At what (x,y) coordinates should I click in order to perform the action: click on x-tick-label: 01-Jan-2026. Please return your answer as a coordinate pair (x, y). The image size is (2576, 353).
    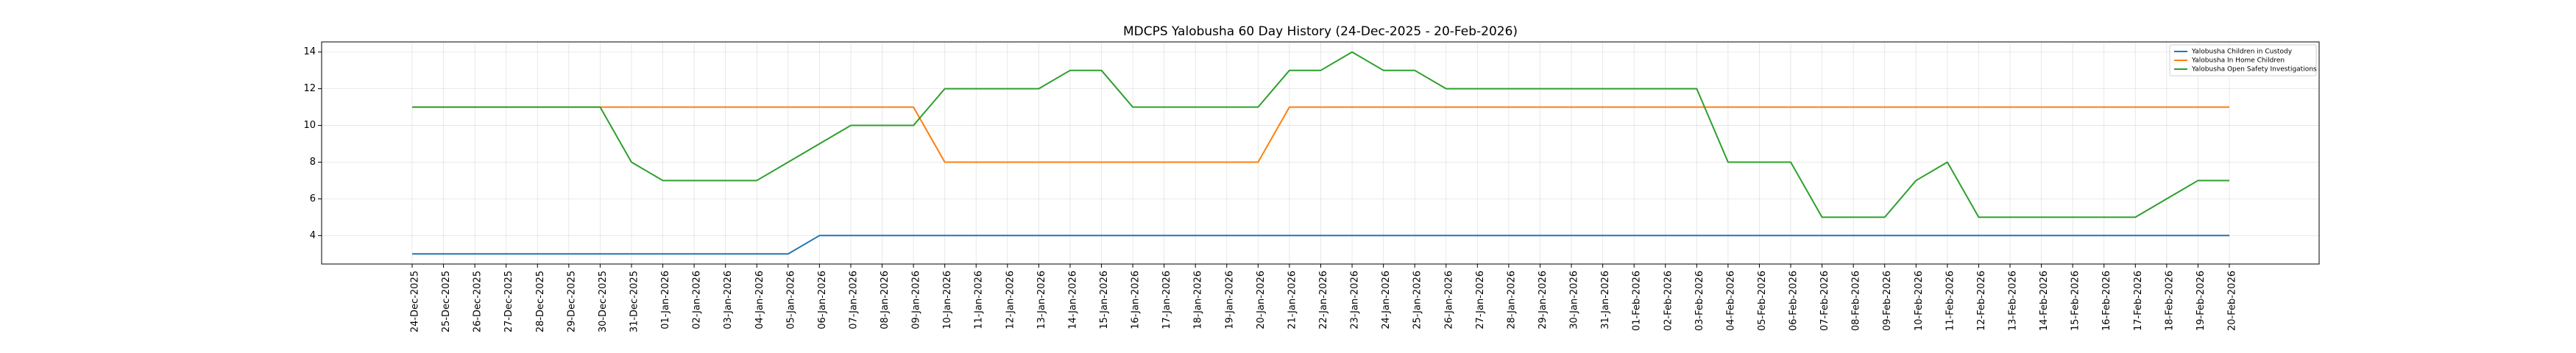
    Looking at the image, I should click on (665, 300).